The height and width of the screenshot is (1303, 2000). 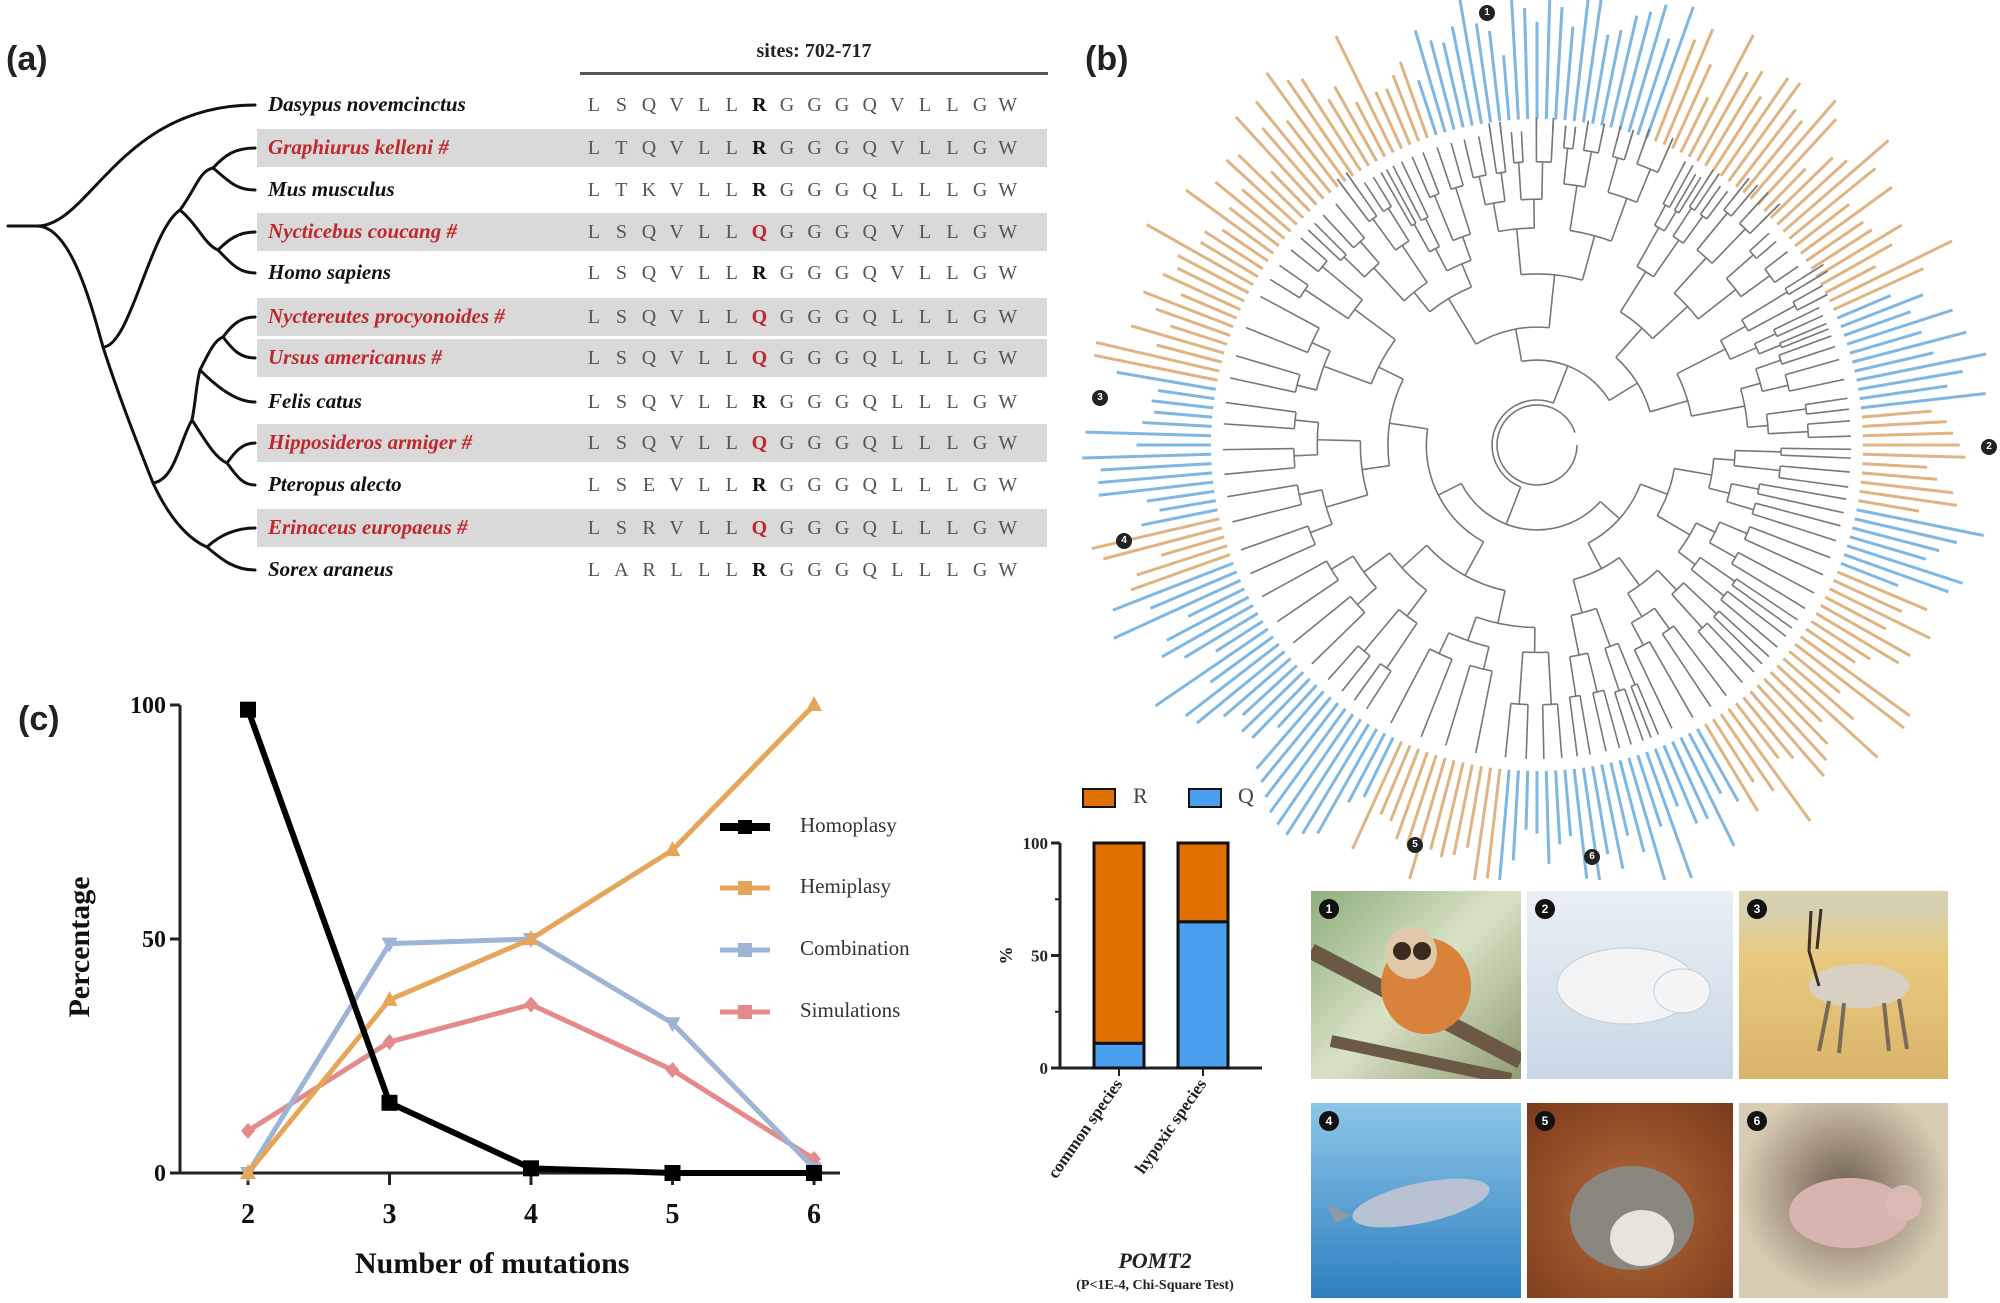 I want to click on data-point-hemiplasy, so click(x=814, y=703).